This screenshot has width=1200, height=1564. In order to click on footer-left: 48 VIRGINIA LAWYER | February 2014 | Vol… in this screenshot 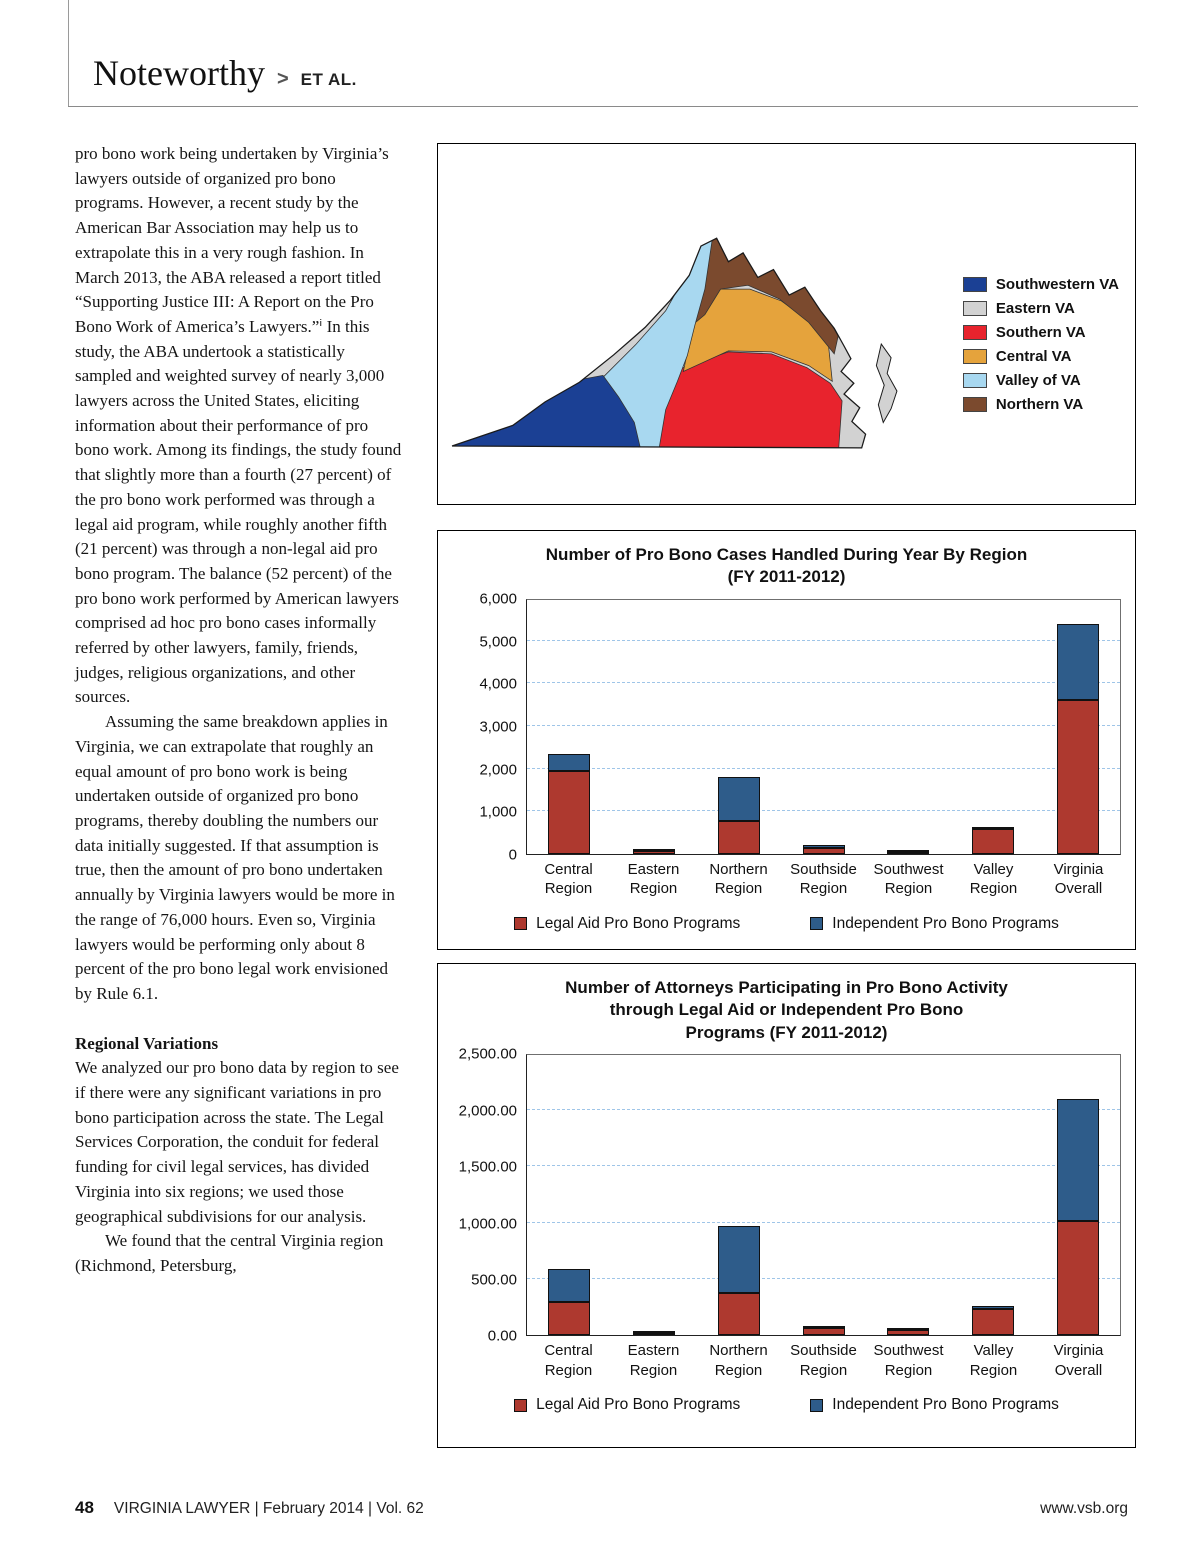, I will do `click(249, 1508)`.